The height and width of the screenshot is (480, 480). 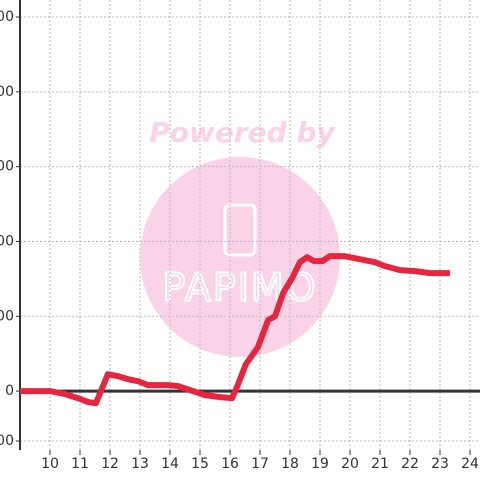 What do you see at coordinates (380, 464) in the screenshot?
I see `x-tick-label: 21` at bounding box center [380, 464].